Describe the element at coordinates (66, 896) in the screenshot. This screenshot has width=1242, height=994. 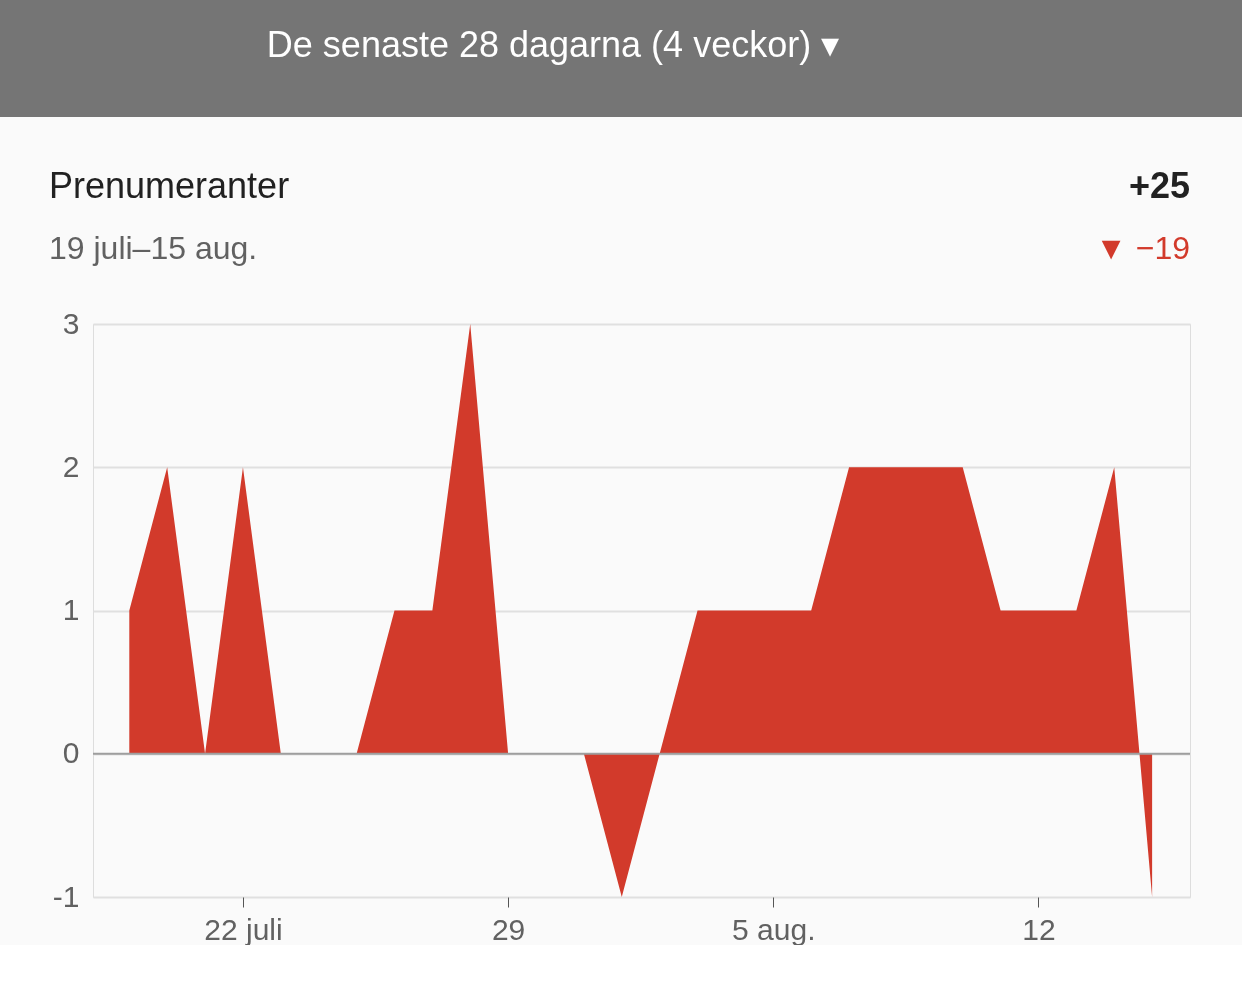
I see `y-tick-label: -1` at that location.